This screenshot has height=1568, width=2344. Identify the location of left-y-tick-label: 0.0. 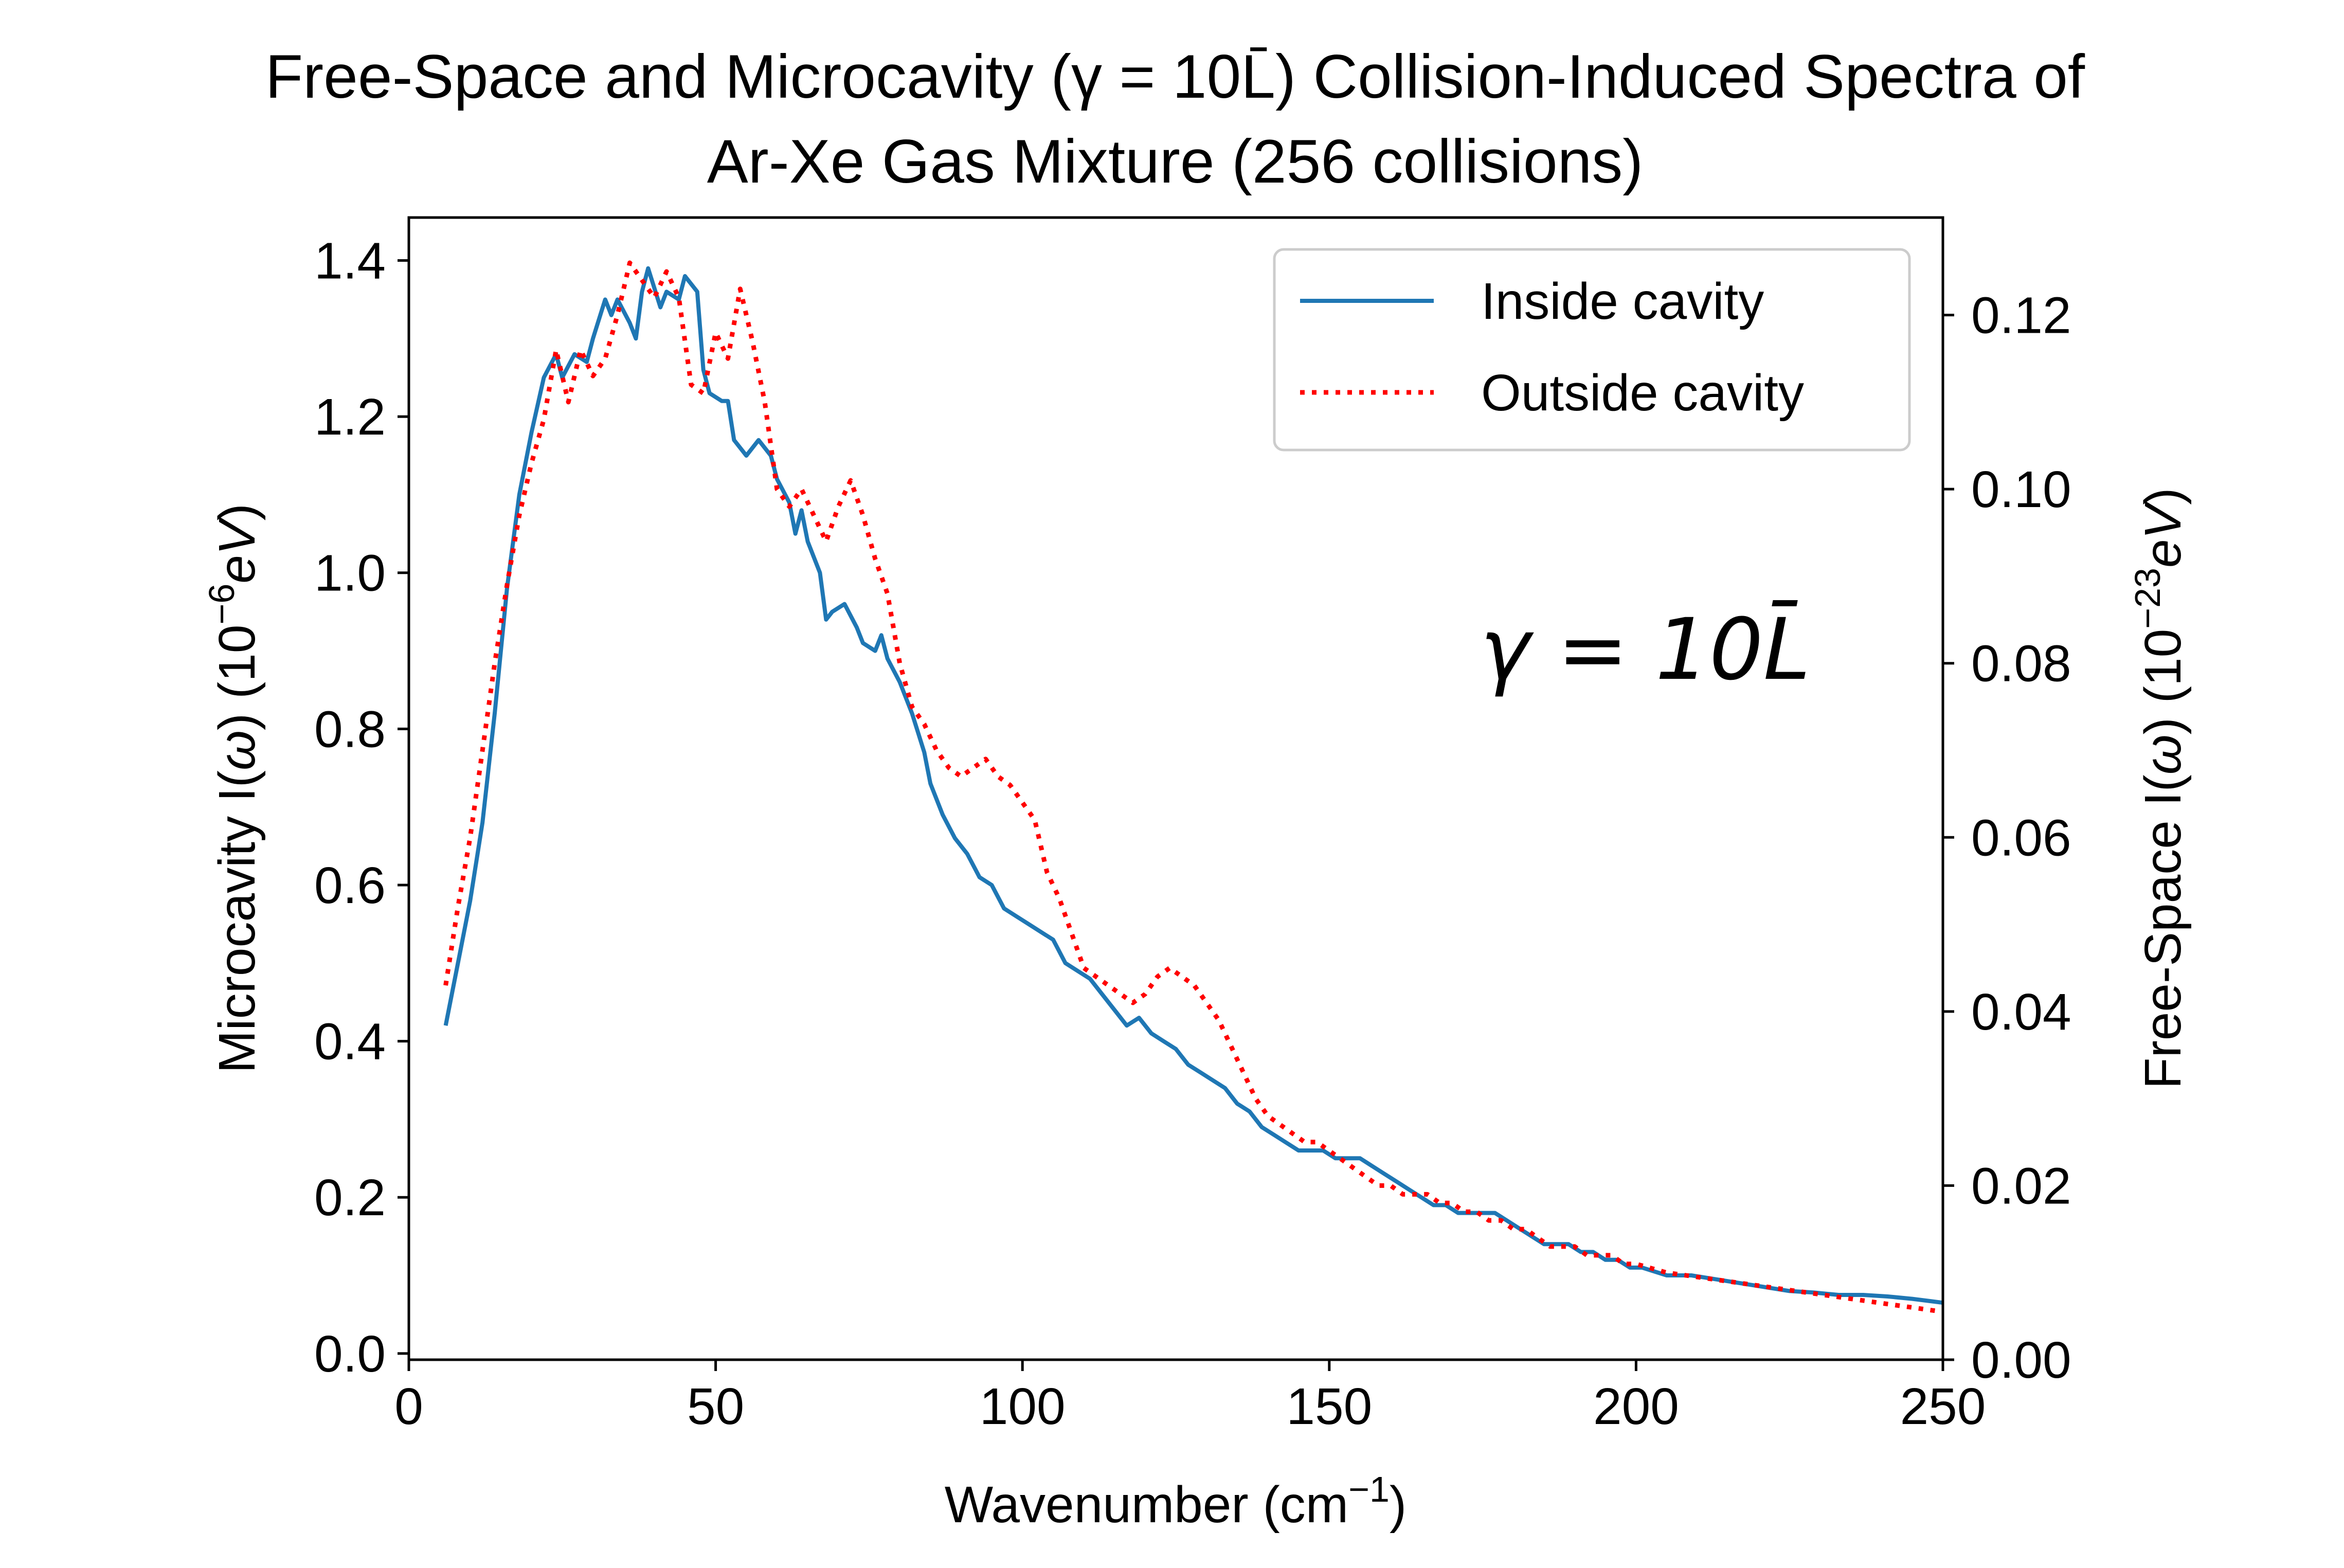
(350, 1354).